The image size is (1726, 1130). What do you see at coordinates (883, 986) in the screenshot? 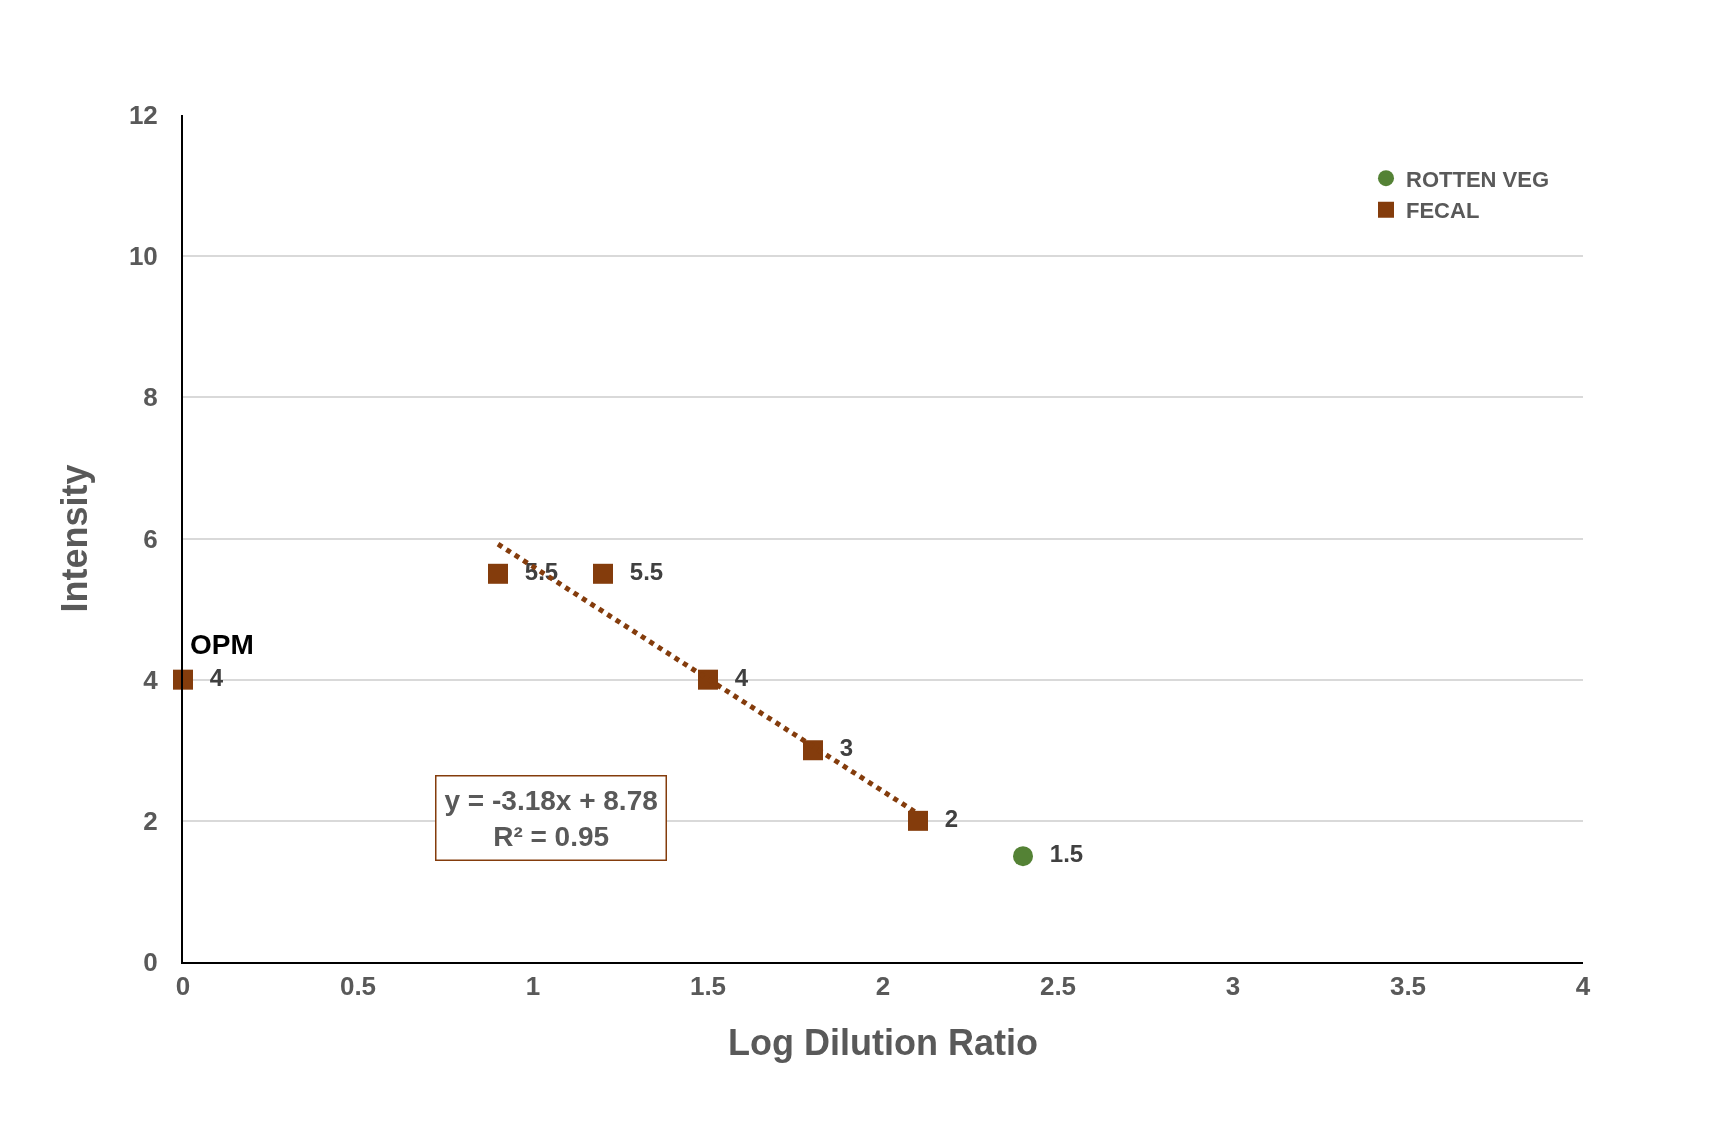
I see `x-tick-label: 2` at bounding box center [883, 986].